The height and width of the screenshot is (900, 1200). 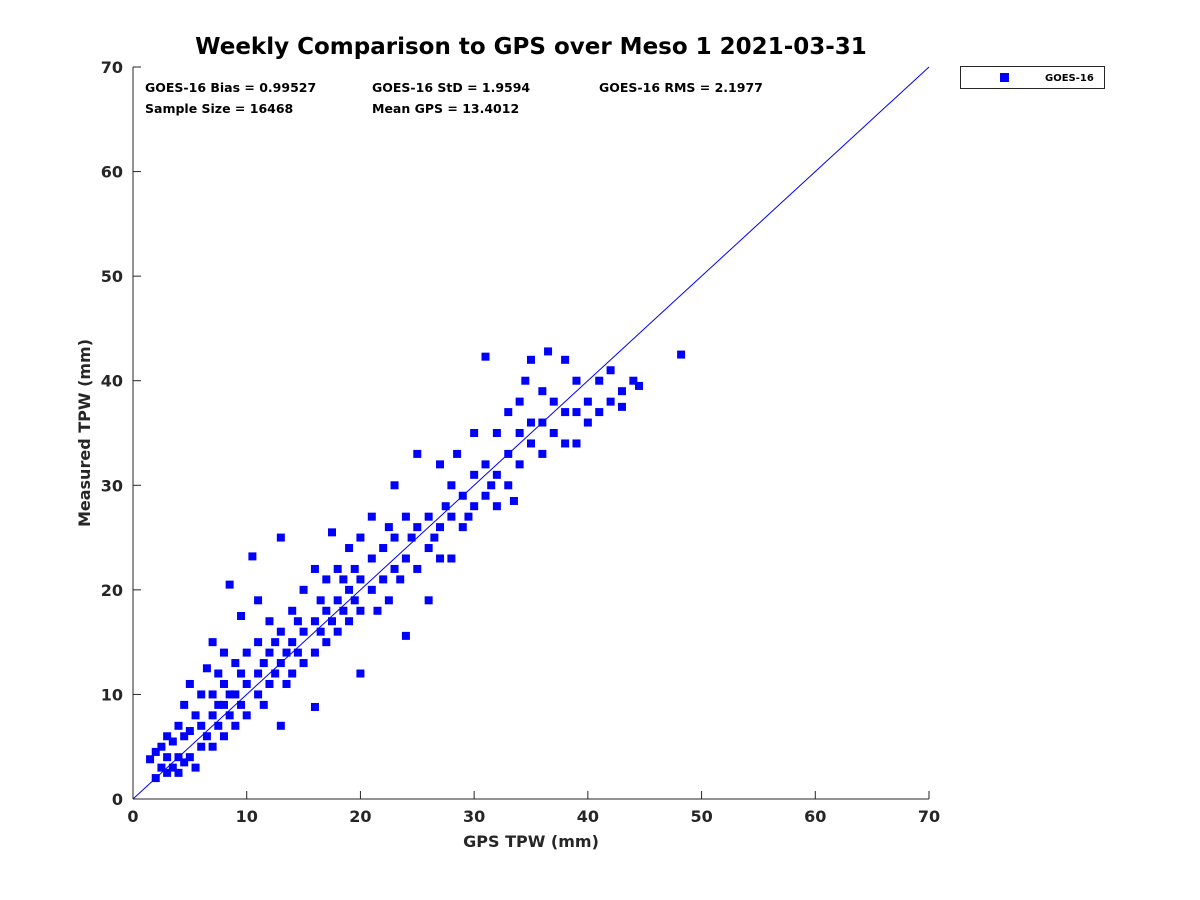 What do you see at coordinates (84, 433) in the screenshot?
I see `y-axis-label: Measured TPW (mm)` at bounding box center [84, 433].